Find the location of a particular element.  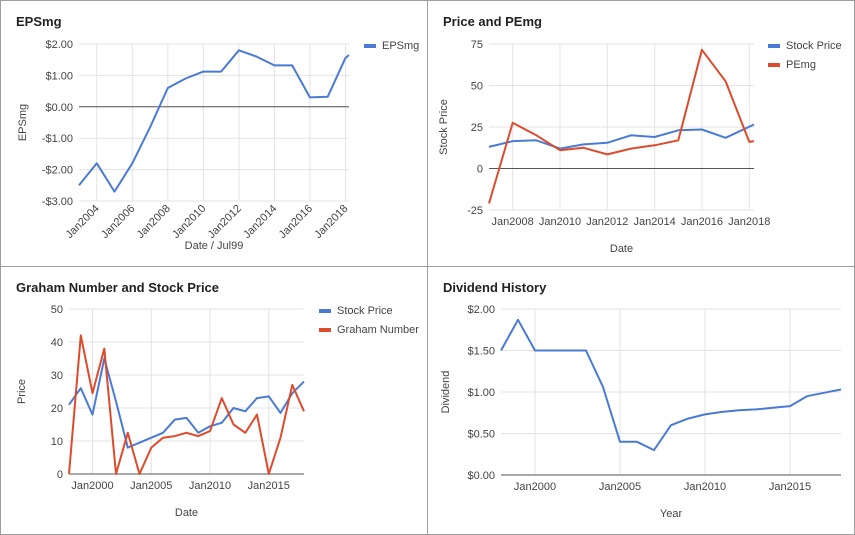

x-tick-label: Jan2004 is located at coordinates (83, 222).